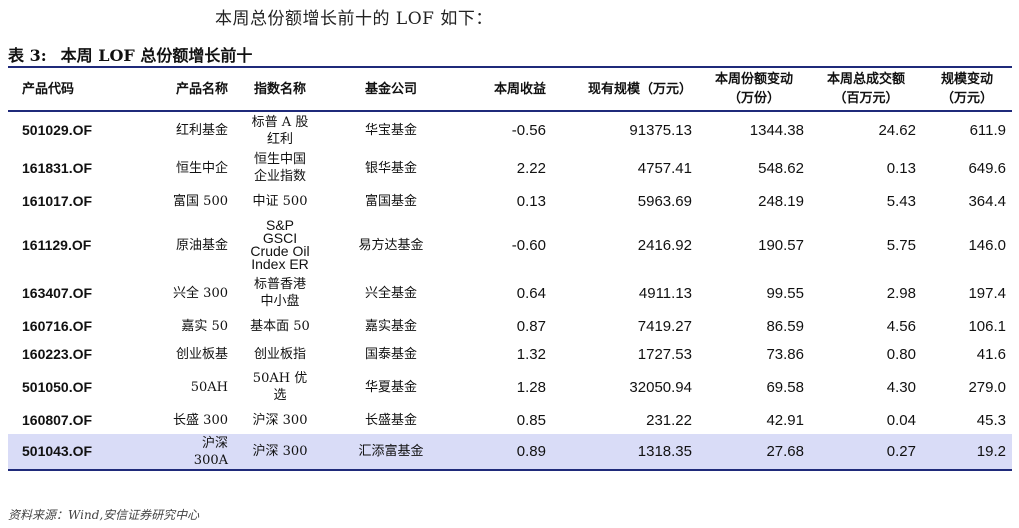 The image size is (1019, 528). I want to click on cell-share-change: 69.58, so click(785, 387).